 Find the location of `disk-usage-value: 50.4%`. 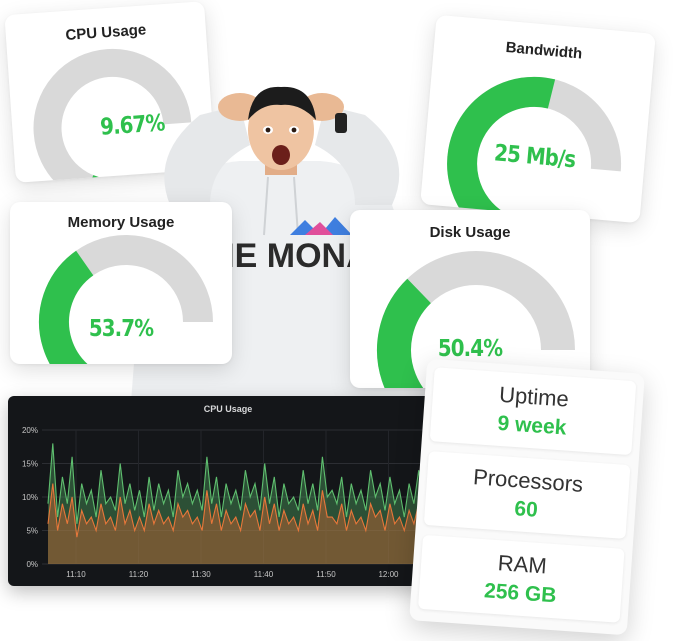

disk-usage-value: 50.4% is located at coordinates (470, 349).